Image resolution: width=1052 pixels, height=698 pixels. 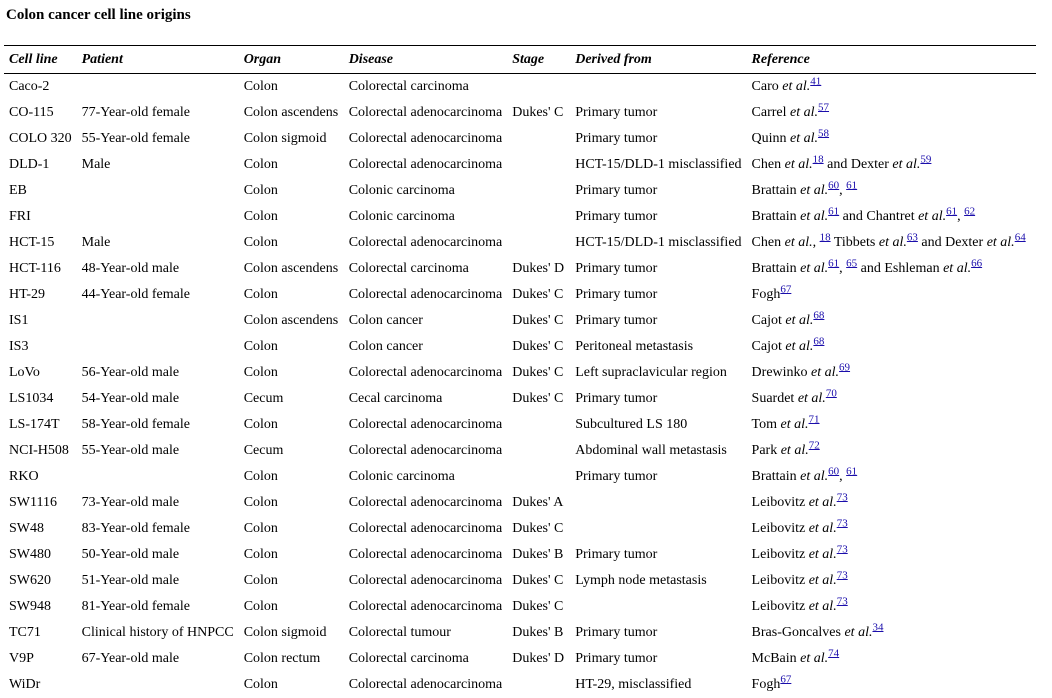 I want to click on citation-link: 64, so click(x=1020, y=236).